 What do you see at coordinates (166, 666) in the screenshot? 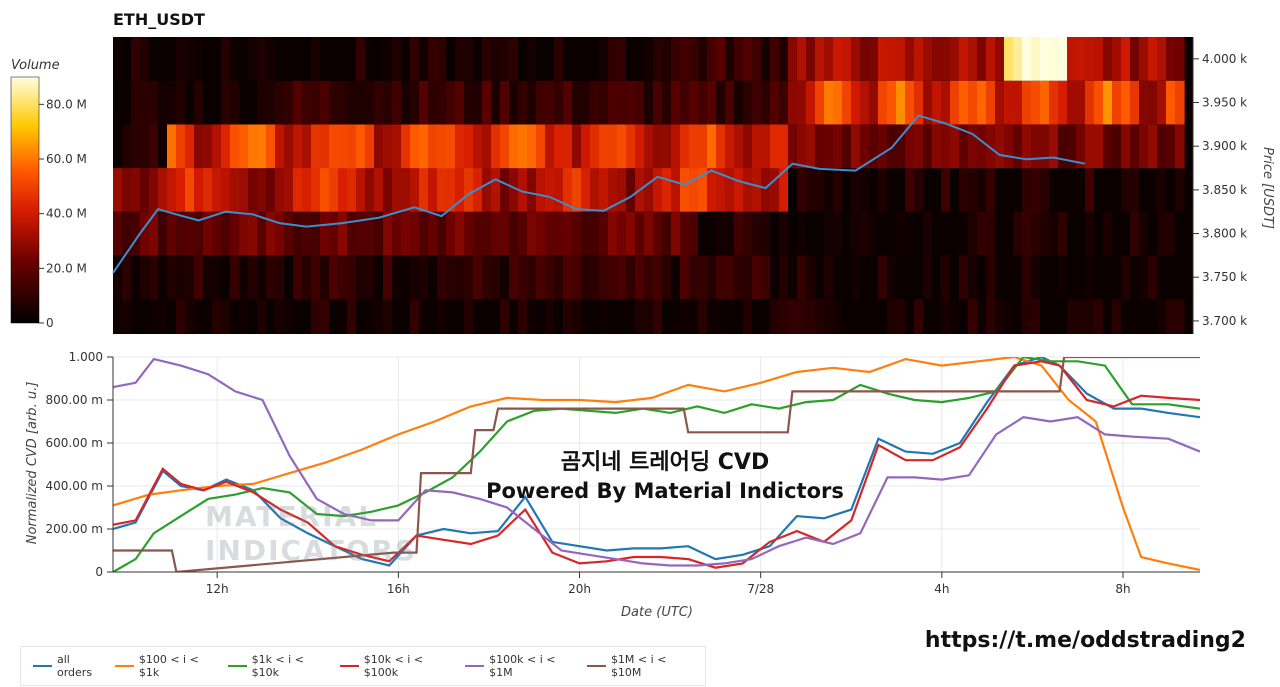
I see `legend-item: $100 < i < $1k` at bounding box center [166, 666].